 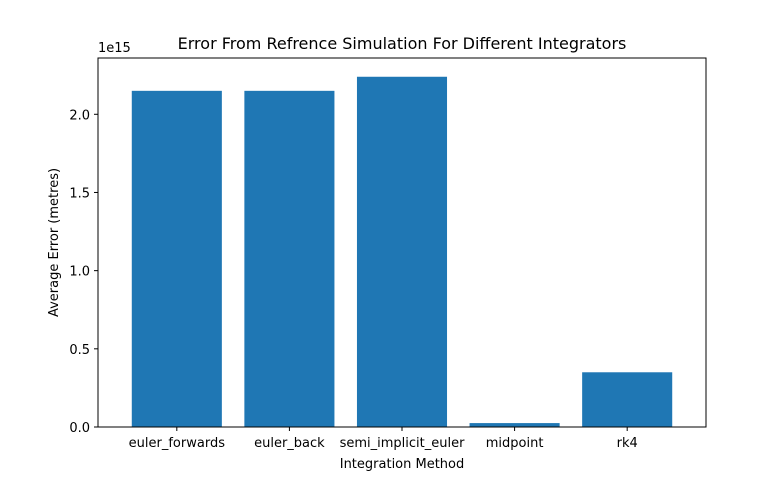 What do you see at coordinates (79, 272) in the screenshot?
I see `y-tick-label: 1.0` at bounding box center [79, 272].